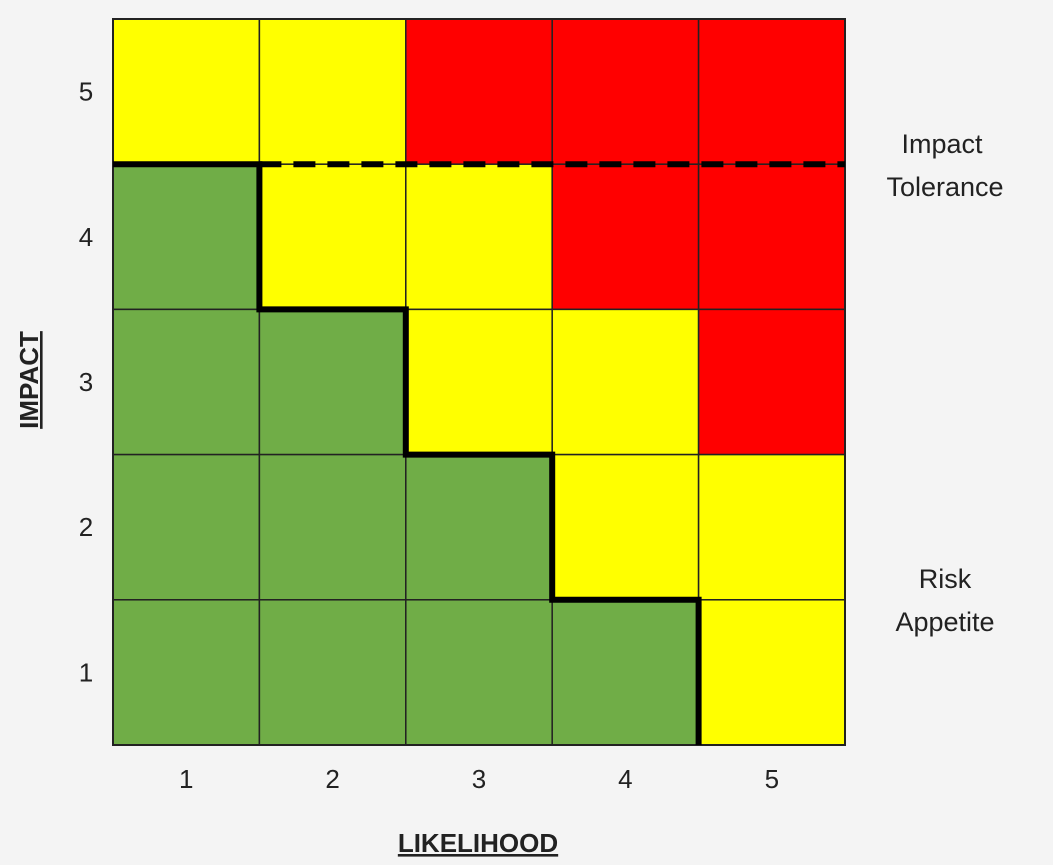 The height and width of the screenshot is (865, 1053). Describe the element at coordinates (186, 779) in the screenshot. I see `x-tick-label: 1` at that location.